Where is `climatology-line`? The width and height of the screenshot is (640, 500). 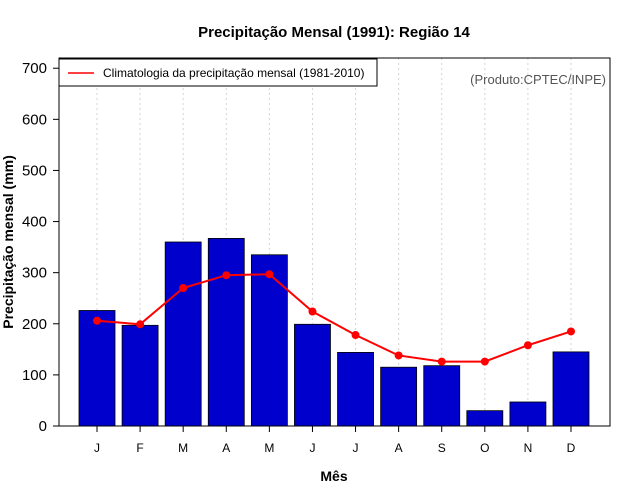 climatology-line is located at coordinates (334, 318).